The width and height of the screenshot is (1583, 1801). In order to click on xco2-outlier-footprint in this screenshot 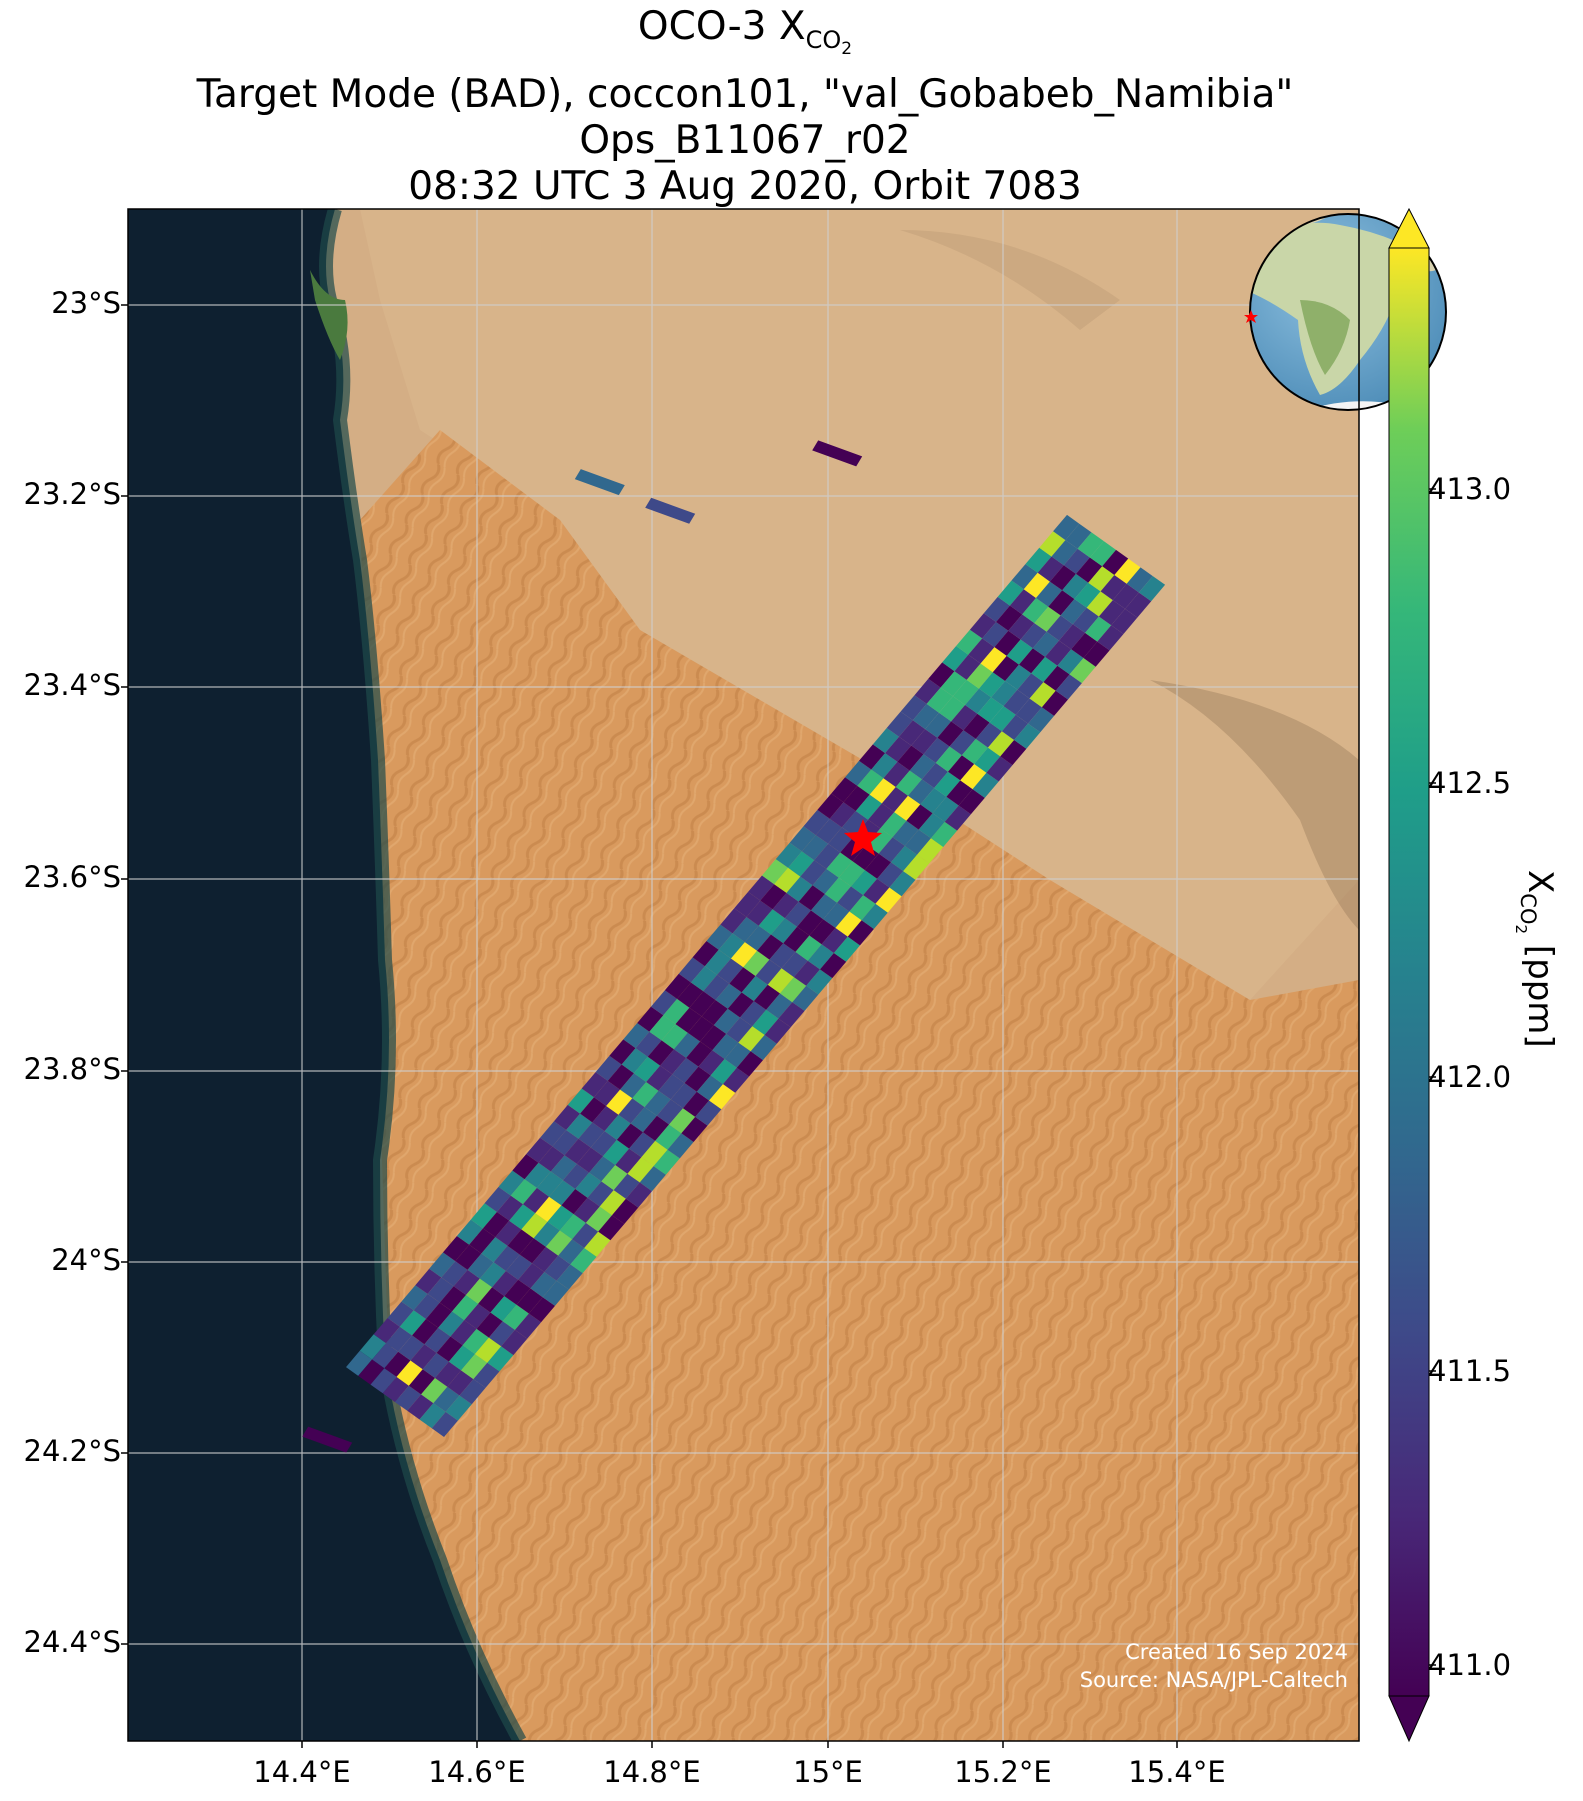, I will do `click(837, 453)`.